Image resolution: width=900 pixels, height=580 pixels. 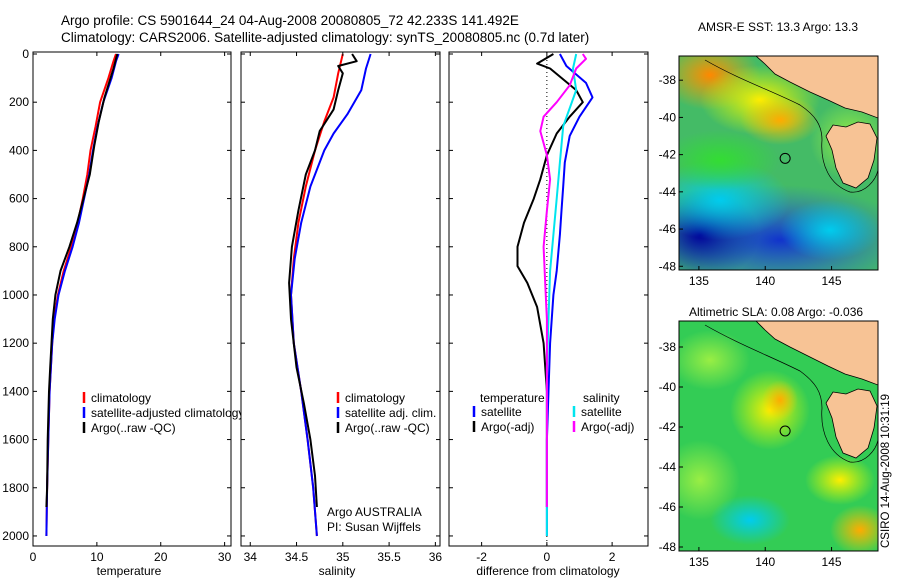 What do you see at coordinates (343, 557) in the screenshot?
I see `x-tick-label: 35` at bounding box center [343, 557].